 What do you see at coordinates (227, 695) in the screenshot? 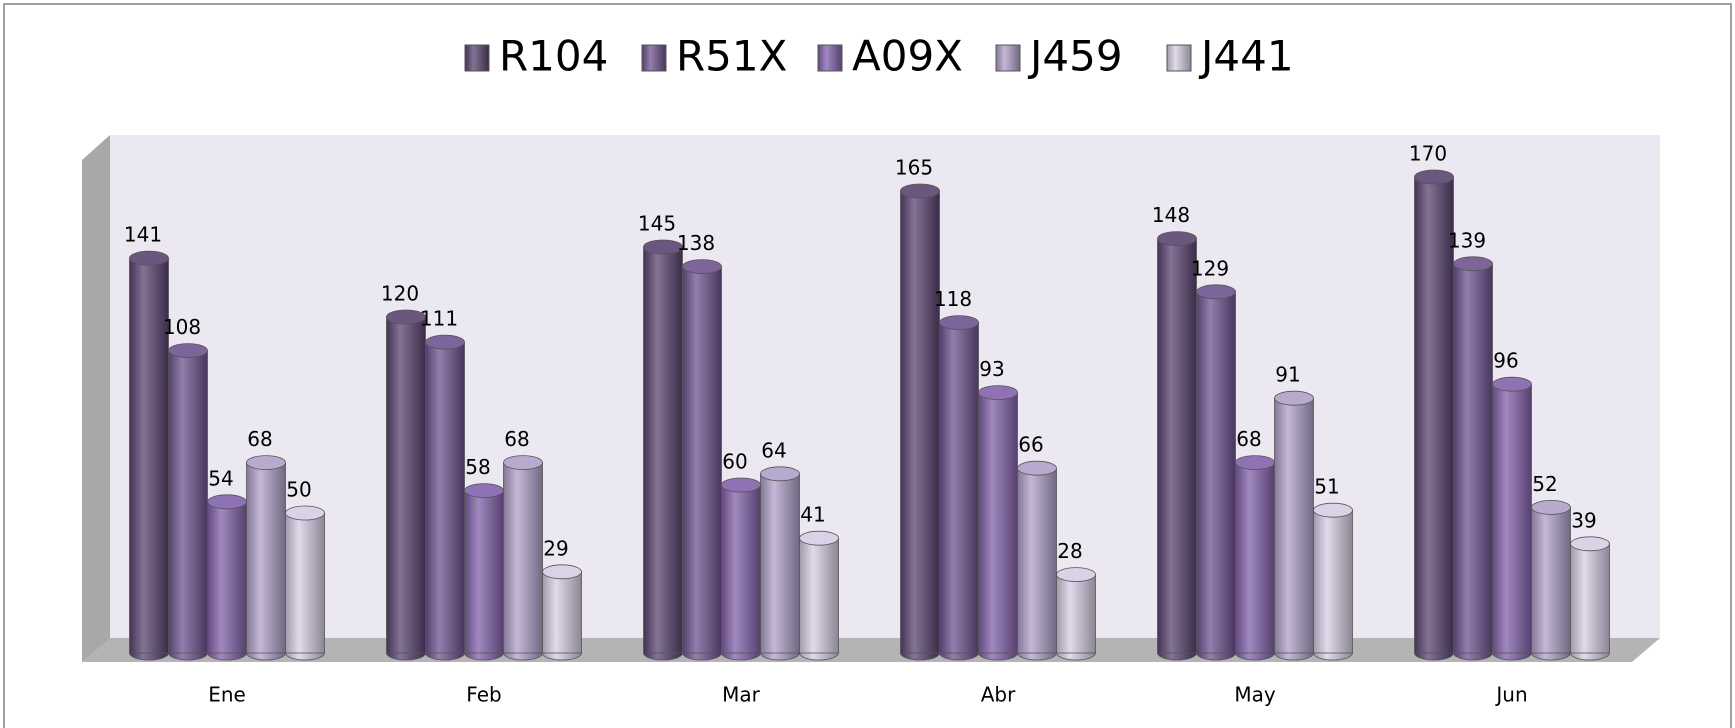
I see `x-tick-label: Ene` at bounding box center [227, 695].